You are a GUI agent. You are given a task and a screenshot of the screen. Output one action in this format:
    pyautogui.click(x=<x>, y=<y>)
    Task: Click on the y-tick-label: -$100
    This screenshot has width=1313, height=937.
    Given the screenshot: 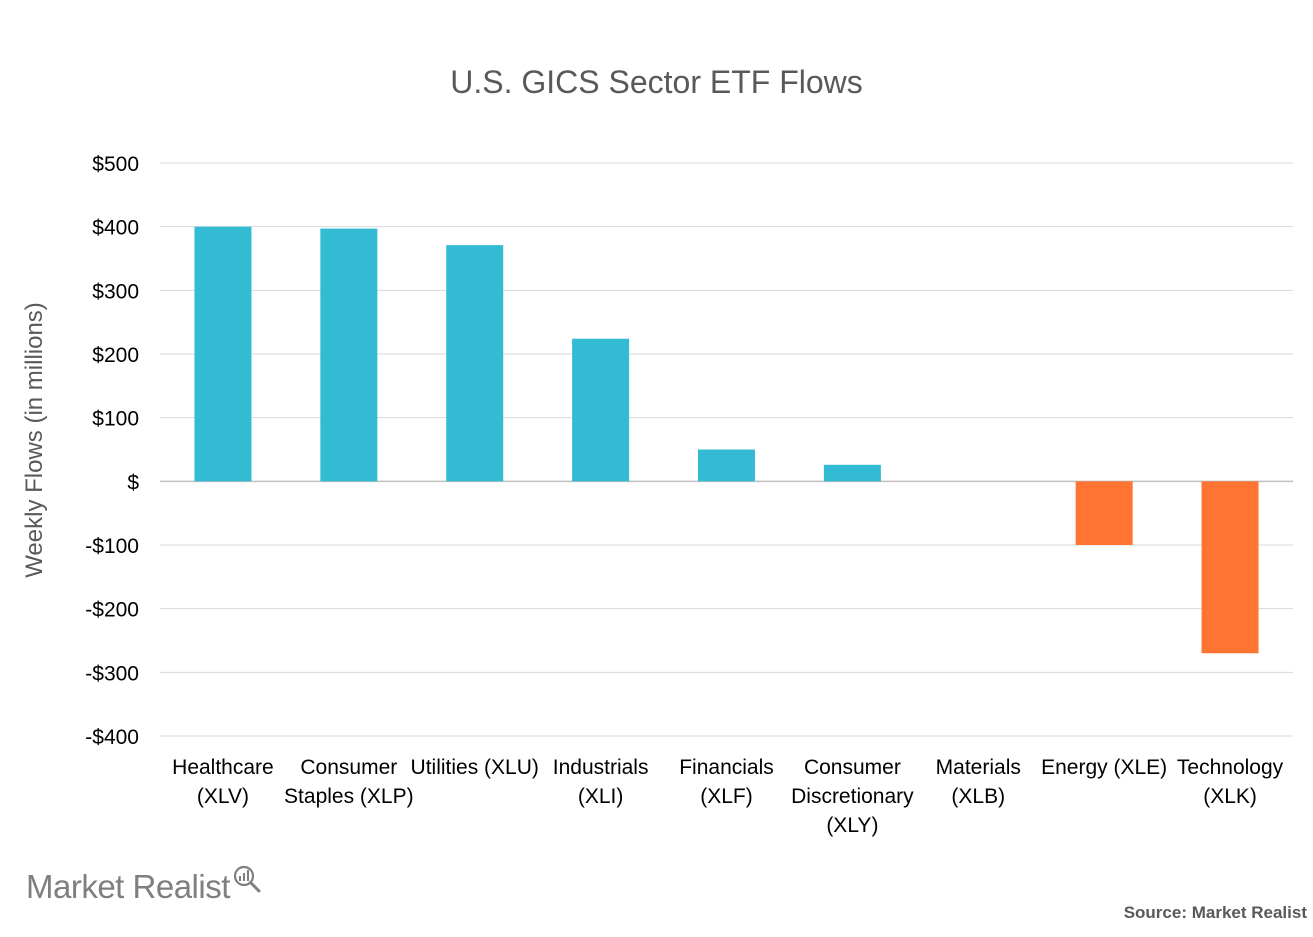 What is the action you would take?
    pyautogui.click(x=112, y=546)
    